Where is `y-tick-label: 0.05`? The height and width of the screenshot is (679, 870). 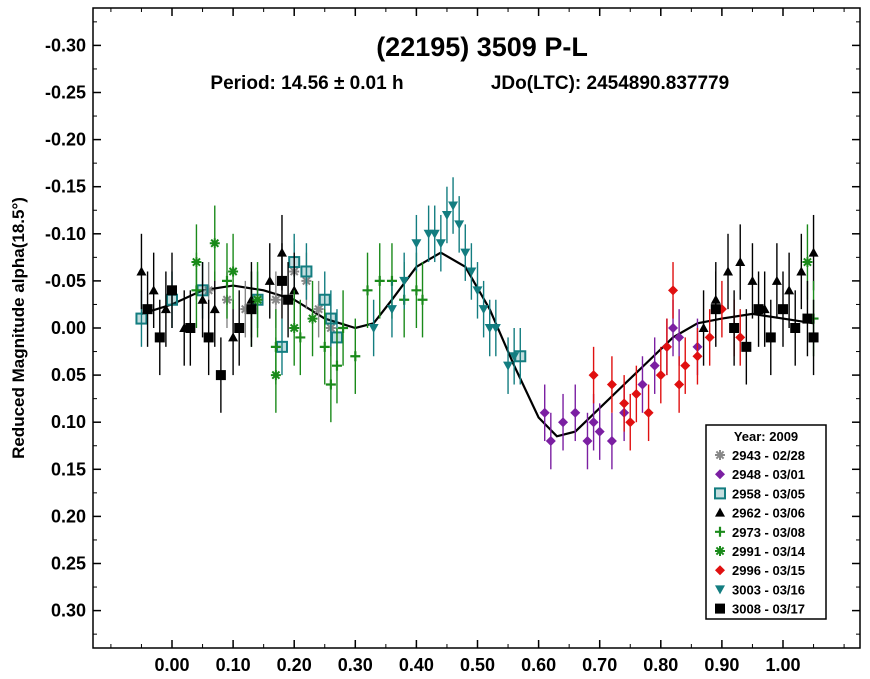
y-tick-label: 0.05 is located at coordinates (68, 375).